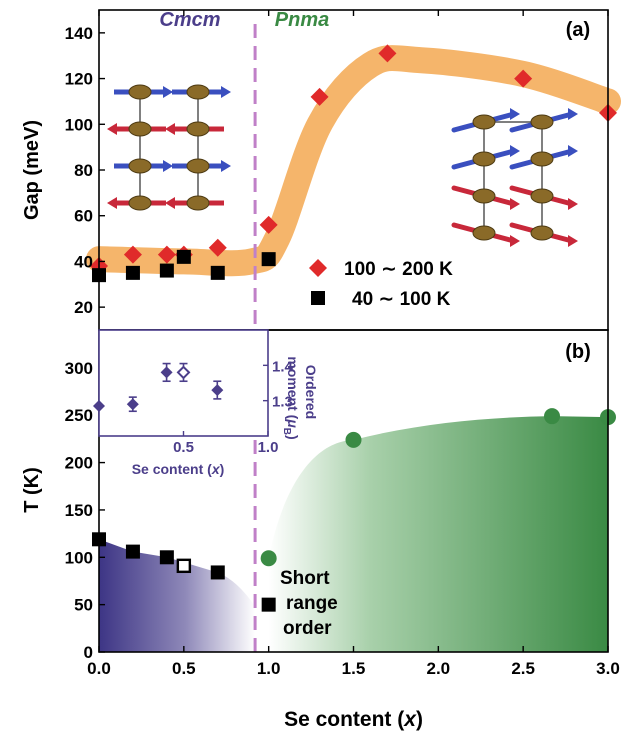 The height and width of the screenshot is (740, 625). I want to click on inset-background, so click(183, 383).